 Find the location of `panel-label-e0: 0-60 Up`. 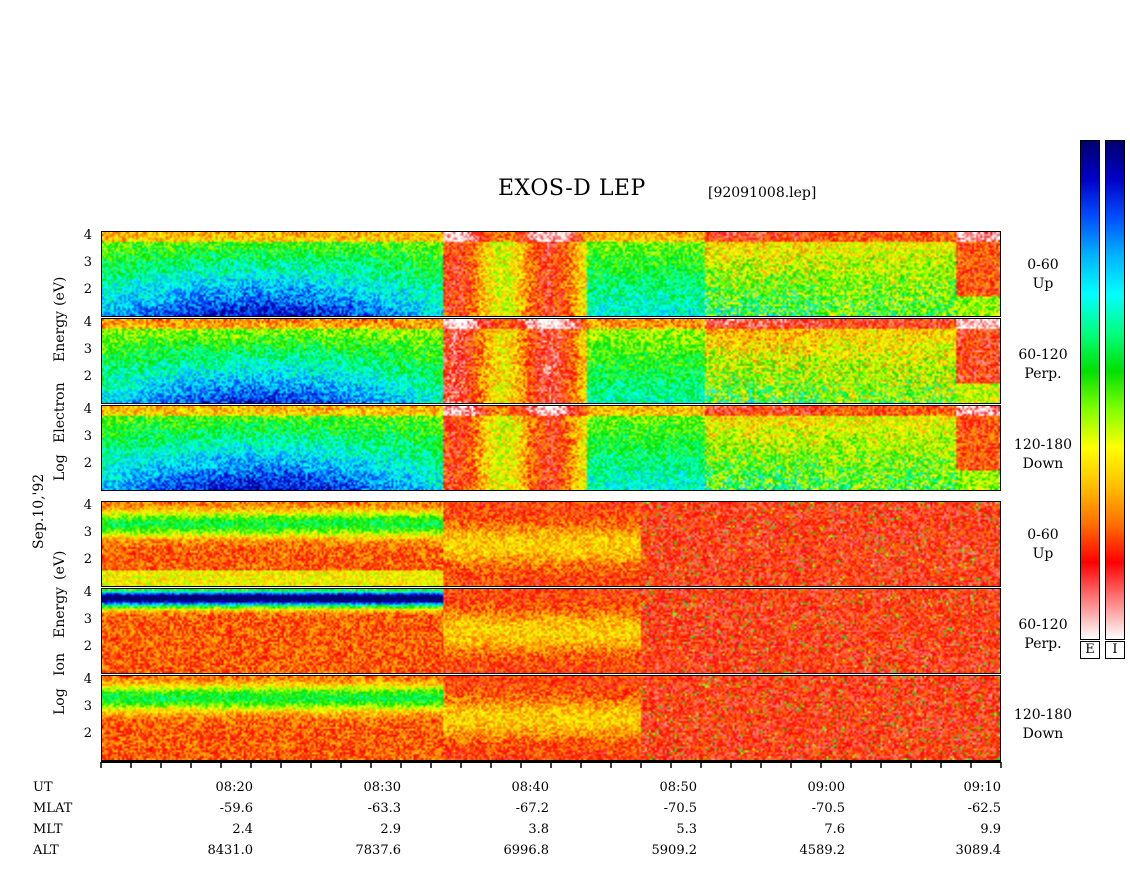

panel-label-e0: 0-60 Up is located at coordinates (1043, 274).